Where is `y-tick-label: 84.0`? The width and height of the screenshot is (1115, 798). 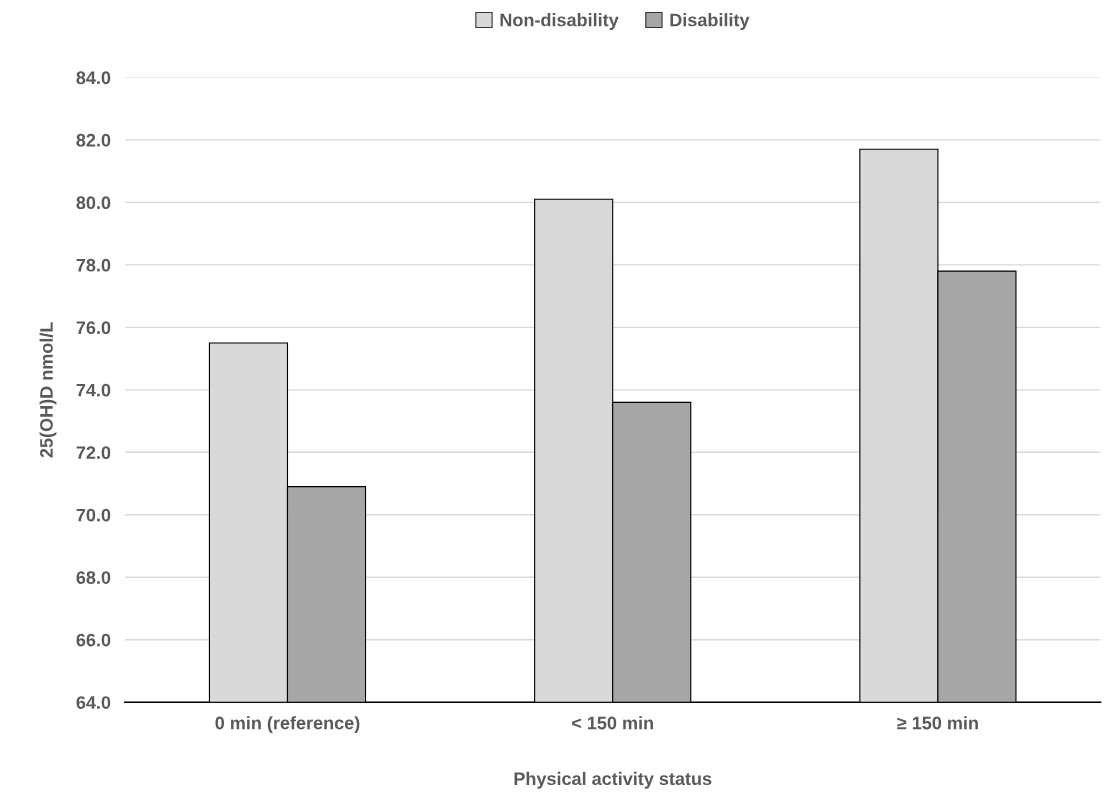
y-tick-label: 84.0 is located at coordinates (93, 78).